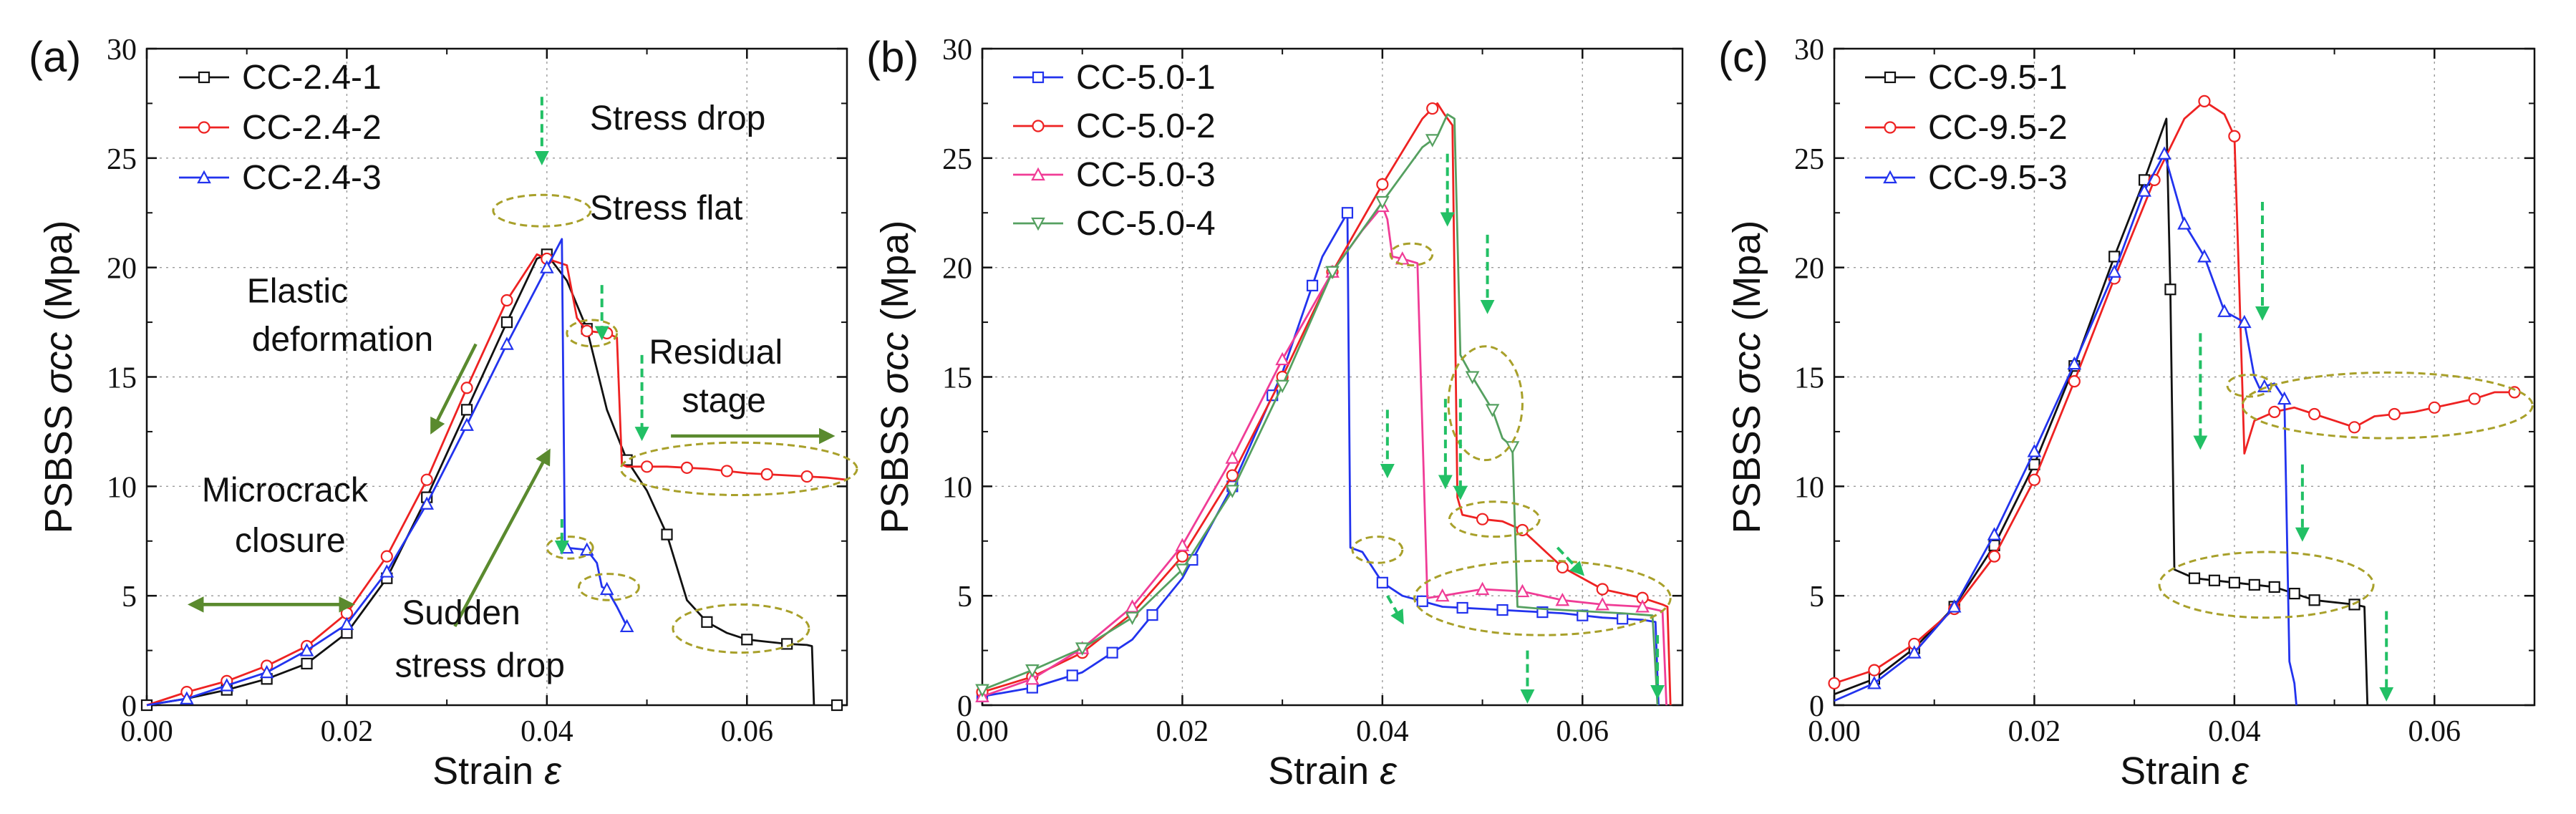 Image resolution: width=2576 pixels, height=814 pixels. What do you see at coordinates (677, 118) in the screenshot?
I see `panel-a-annotation-stress-drop: Stress drop` at bounding box center [677, 118].